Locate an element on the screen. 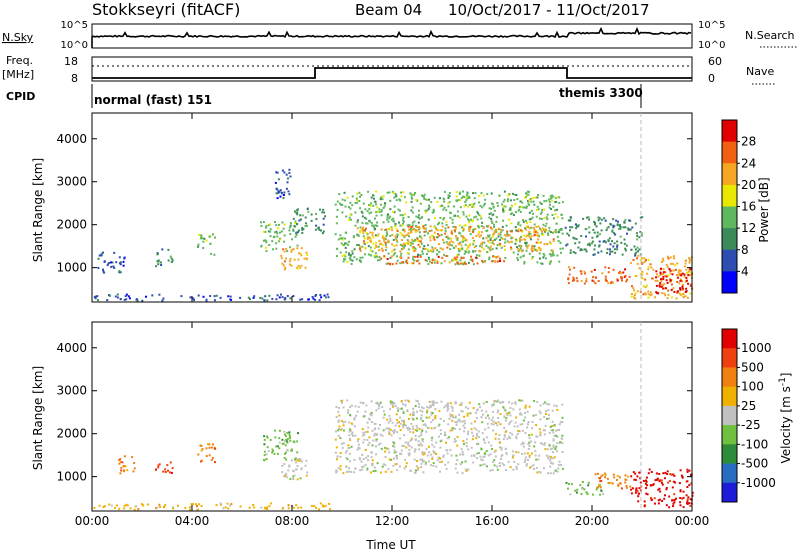 The height and width of the screenshot is (554, 800). x-tick-label: 16:00 is located at coordinates (492, 521).